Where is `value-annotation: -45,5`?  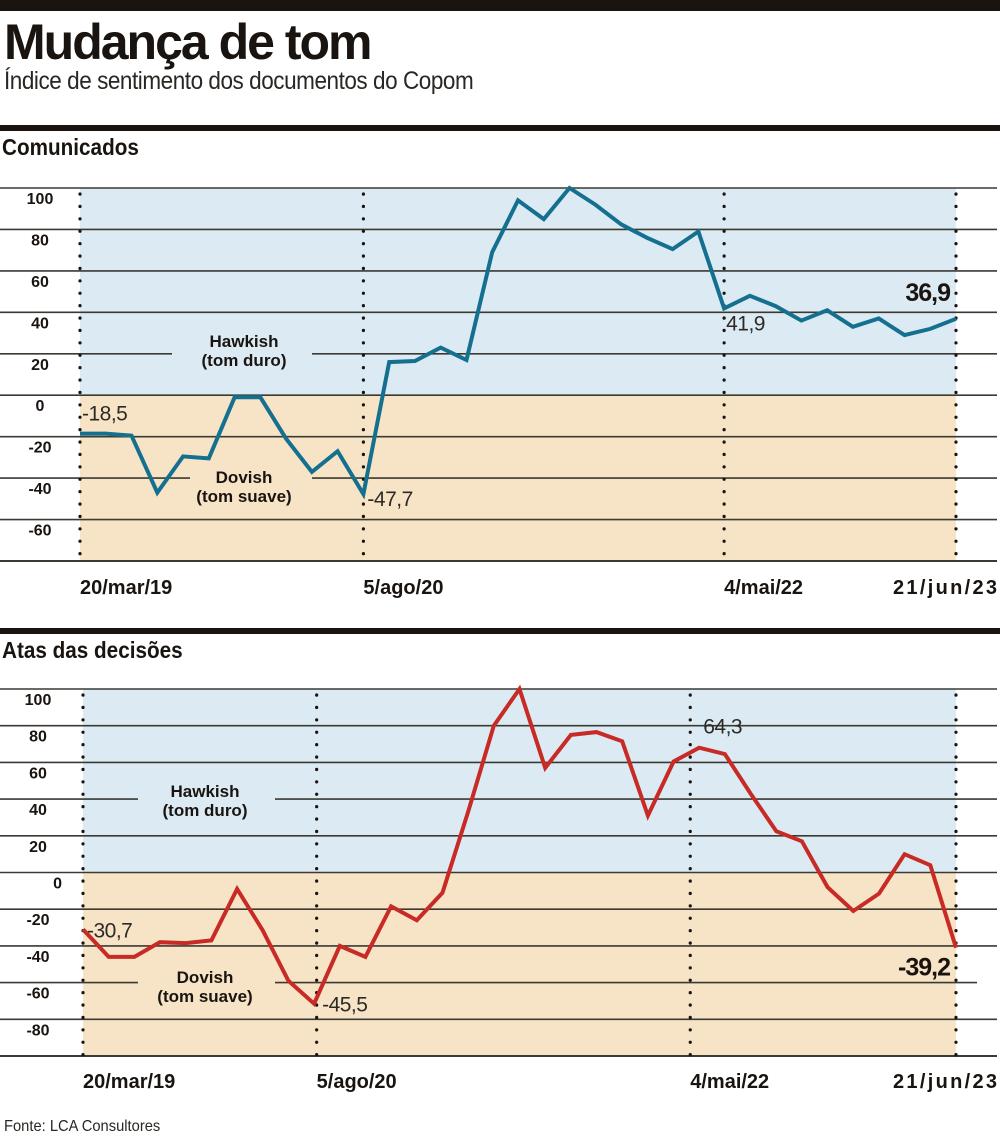
value-annotation: -45,5 is located at coordinates (344, 1005).